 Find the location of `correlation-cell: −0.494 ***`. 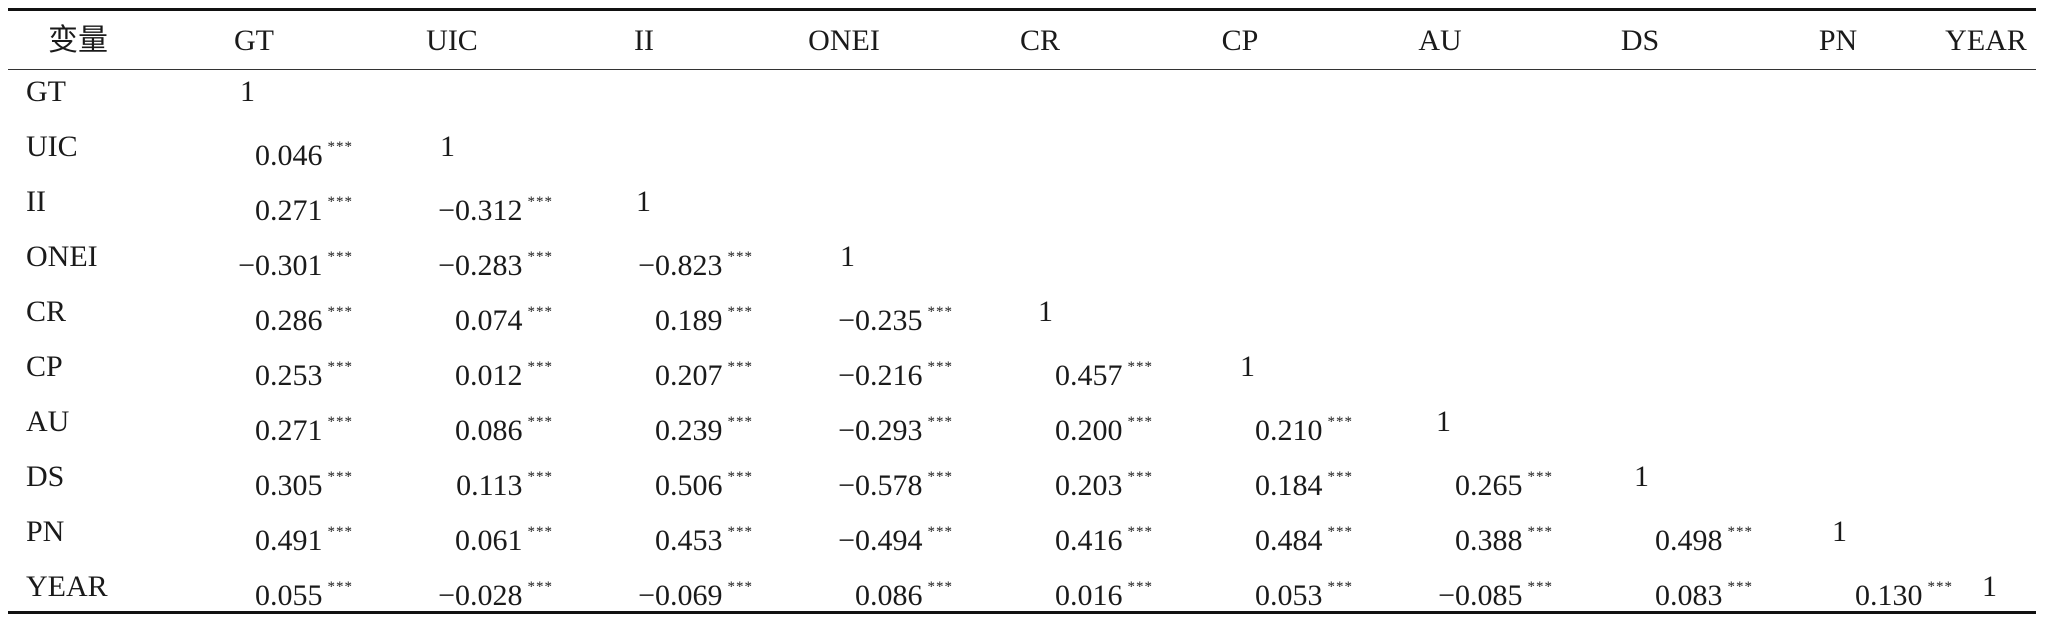

correlation-cell: −0.494 *** is located at coordinates (895, 536).